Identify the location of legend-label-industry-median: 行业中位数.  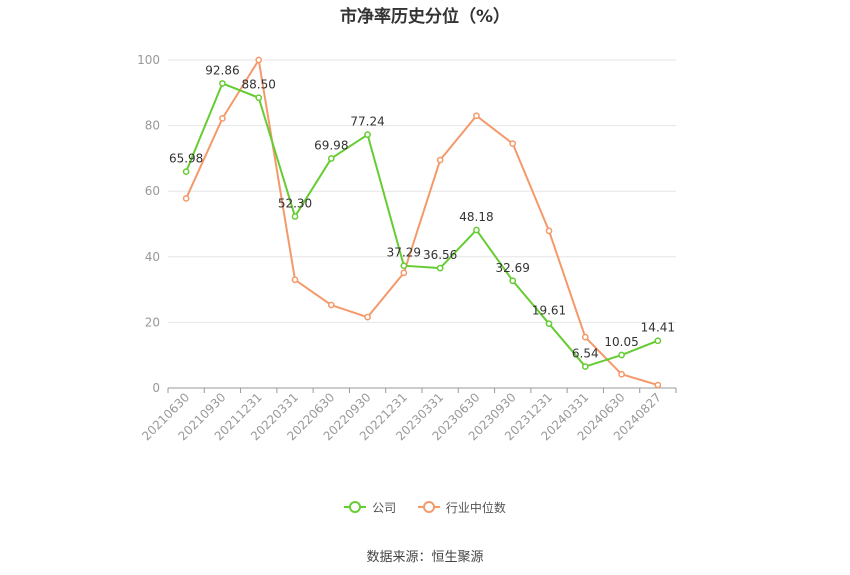
(475, 507).